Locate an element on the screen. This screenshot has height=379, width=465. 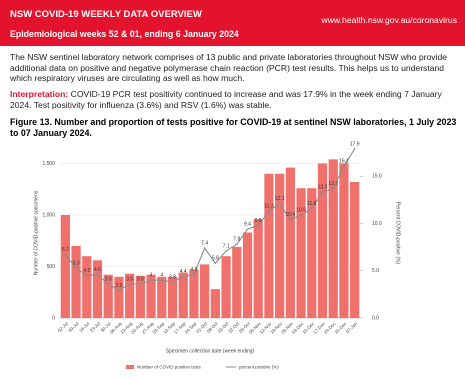
header-url: www.health.nsw.gov.au/coronavirus is located at coordinates (389, 20).